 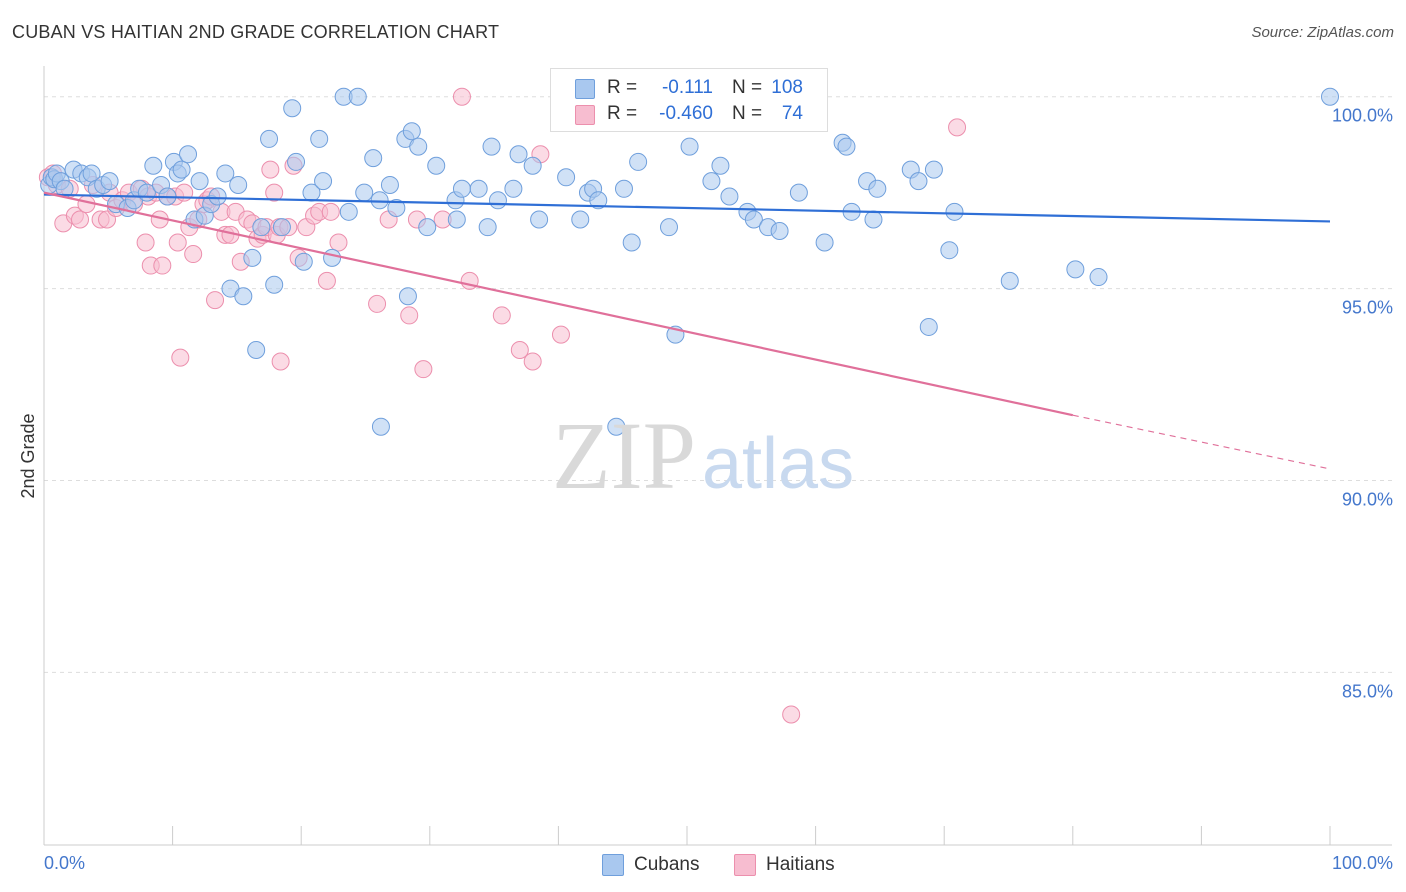 What do you see at coordinates (64, 863) in the screenshot?
I see `x-tick-label-start: 0.0%` at bounding box center [64, 863].